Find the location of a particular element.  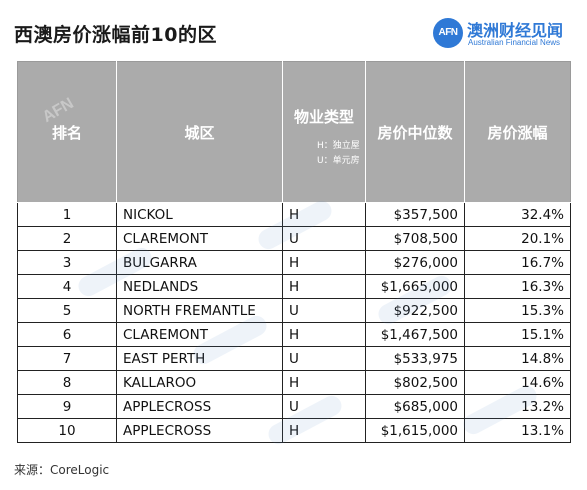

cell-change: 15.3% is located at coordinates (517, 310).